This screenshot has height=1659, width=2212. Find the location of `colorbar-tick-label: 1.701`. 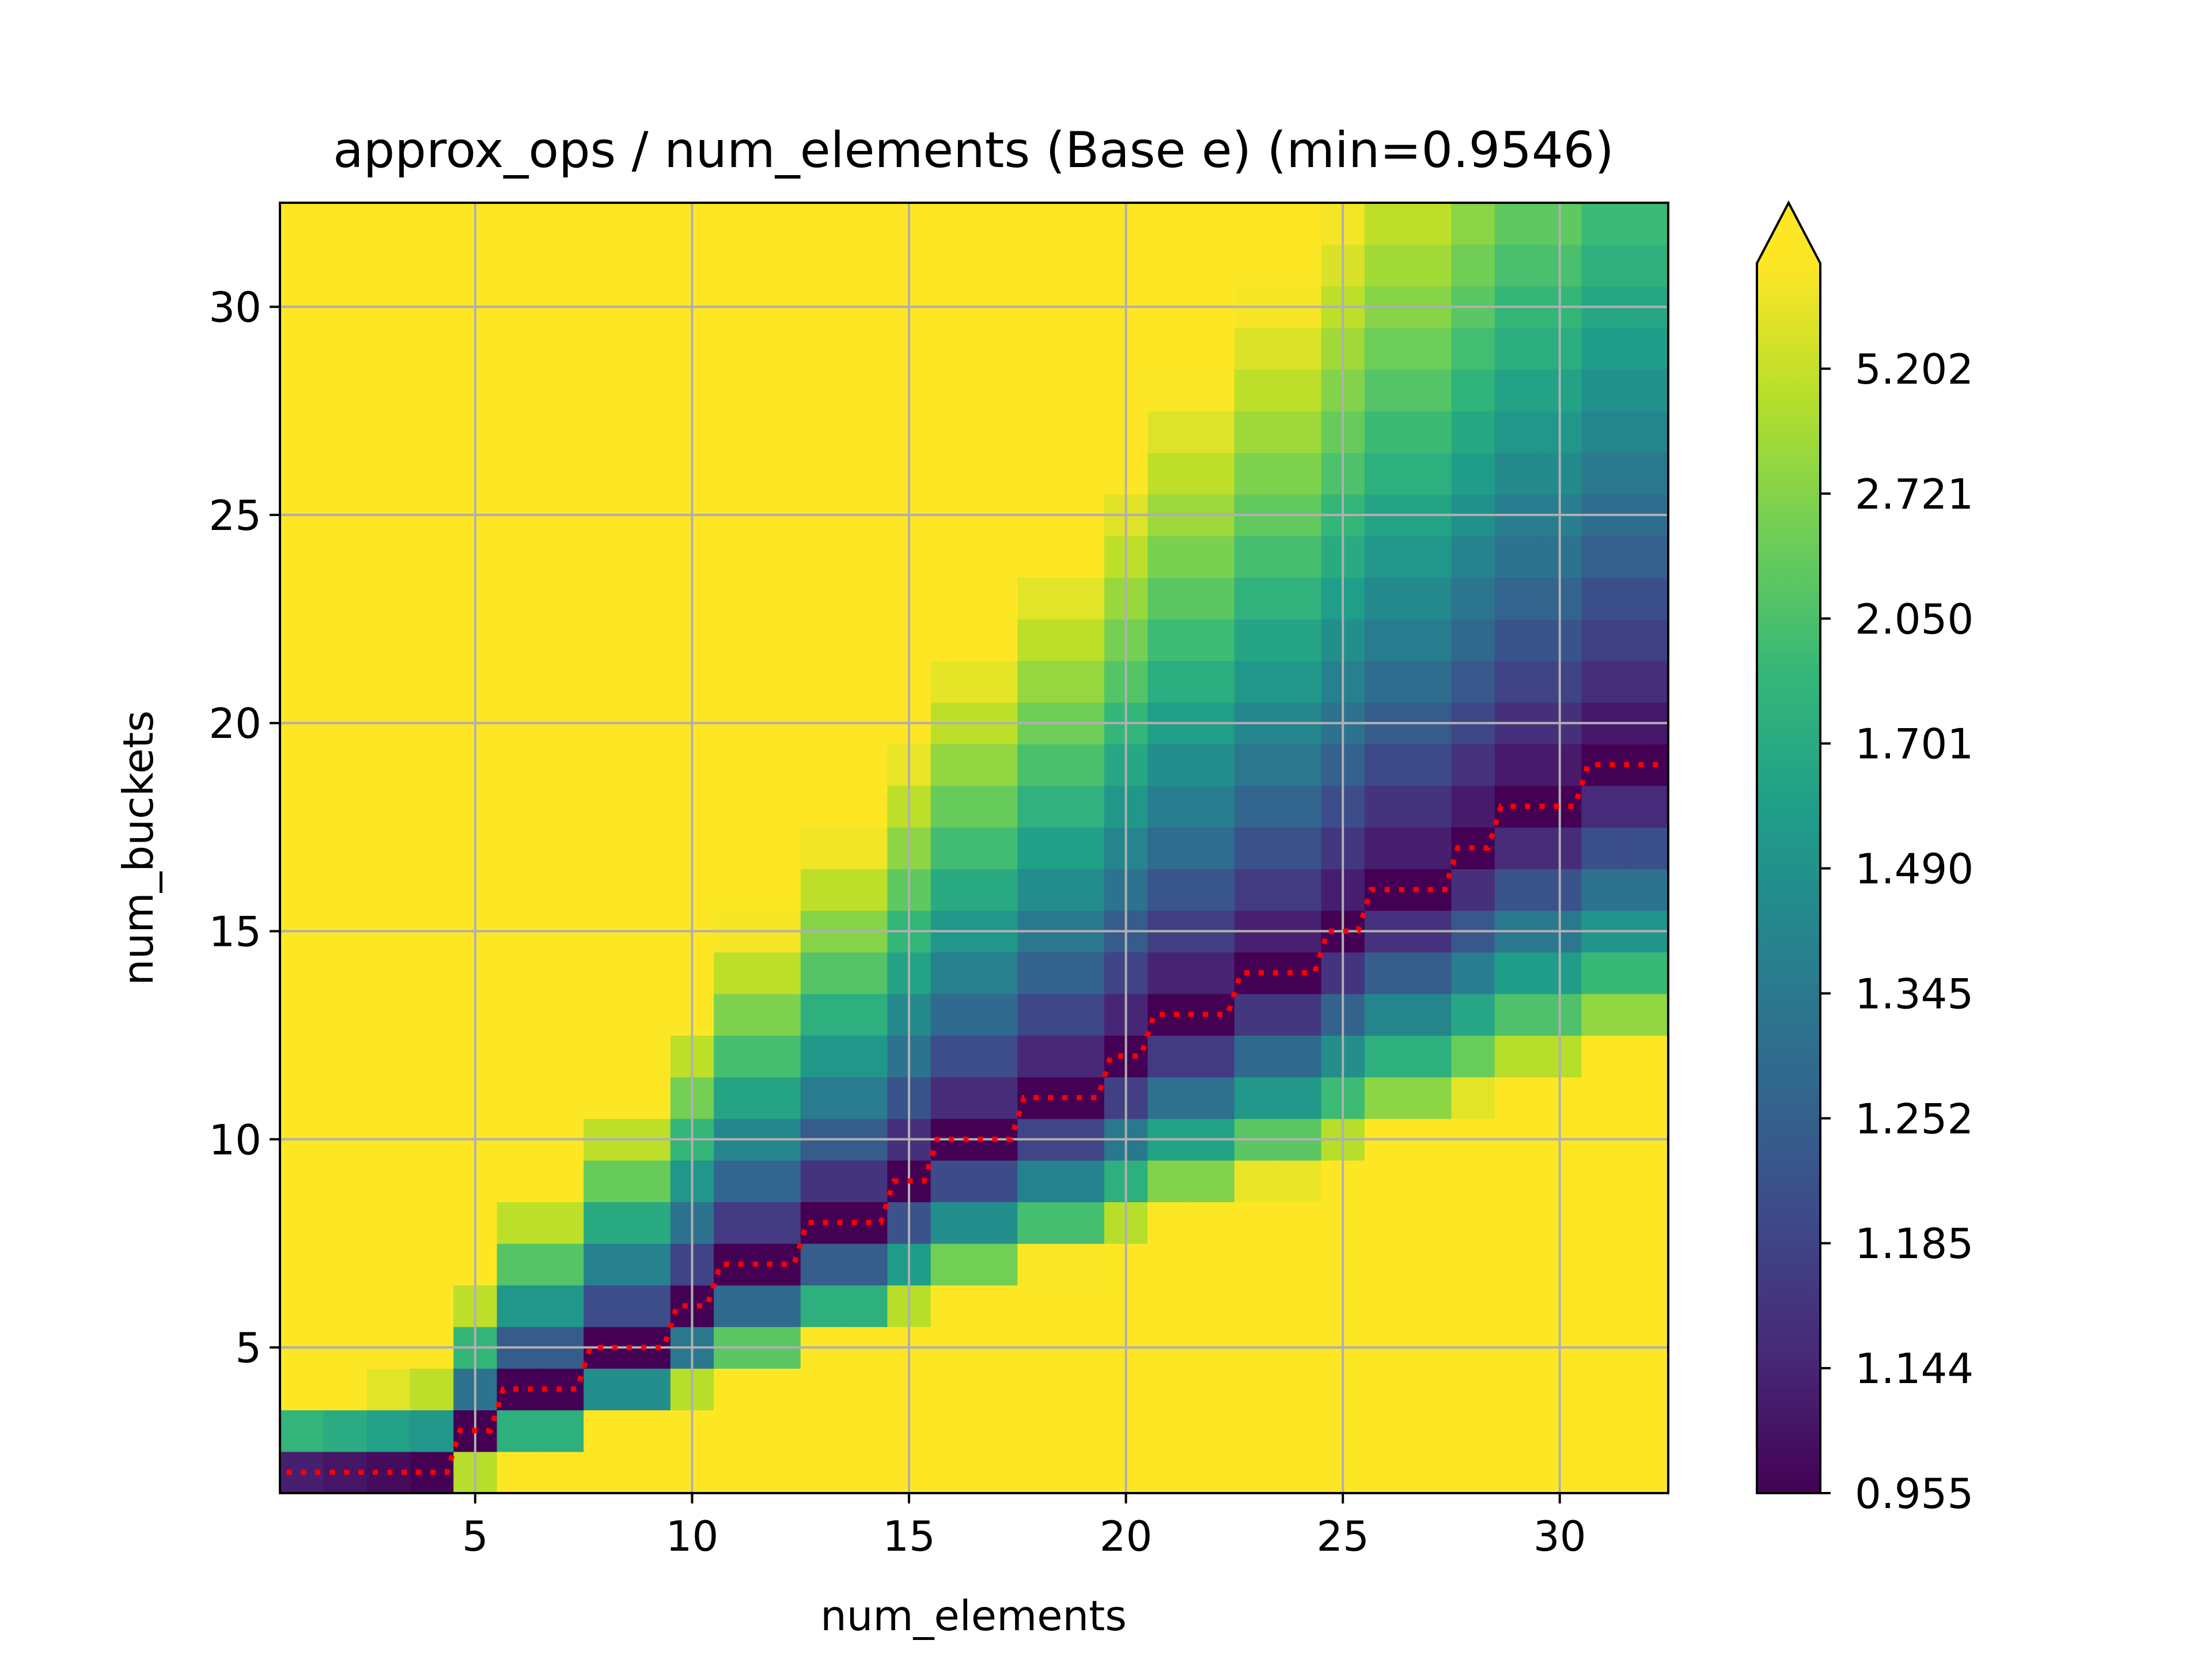

colorbar-tick-label: 1.701 is located at coordinates (1914, 744).